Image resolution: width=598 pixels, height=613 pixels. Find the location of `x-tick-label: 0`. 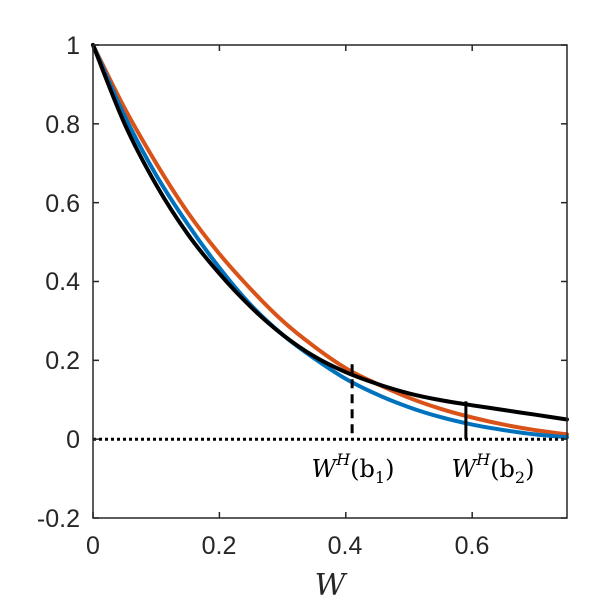

x-tick-label: 0 is located at coordinates (93, 546).